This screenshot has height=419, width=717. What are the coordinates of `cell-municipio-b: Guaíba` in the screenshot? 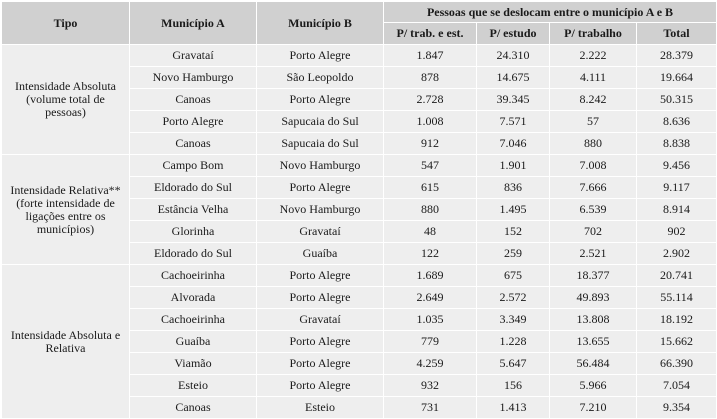 It's located at (320, 253).